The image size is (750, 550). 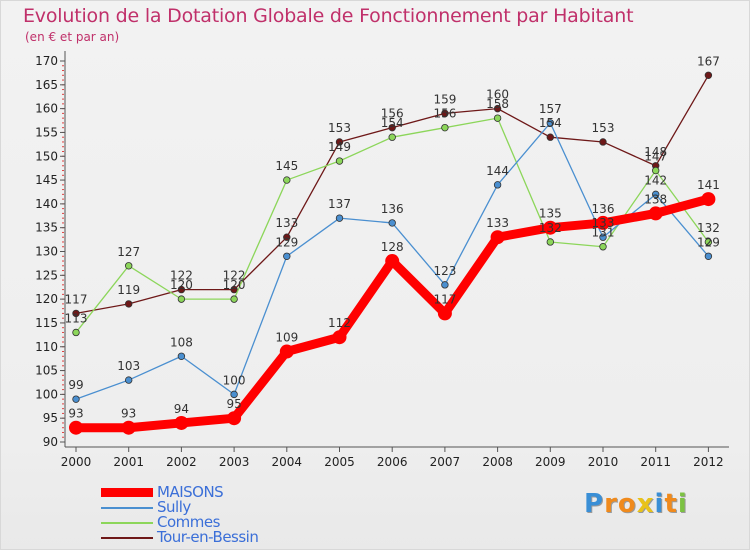 What do you see at coordinates (181, 342) in the screenshot?
I see `data-label-sully: 108` at bounding box center [181, 342].